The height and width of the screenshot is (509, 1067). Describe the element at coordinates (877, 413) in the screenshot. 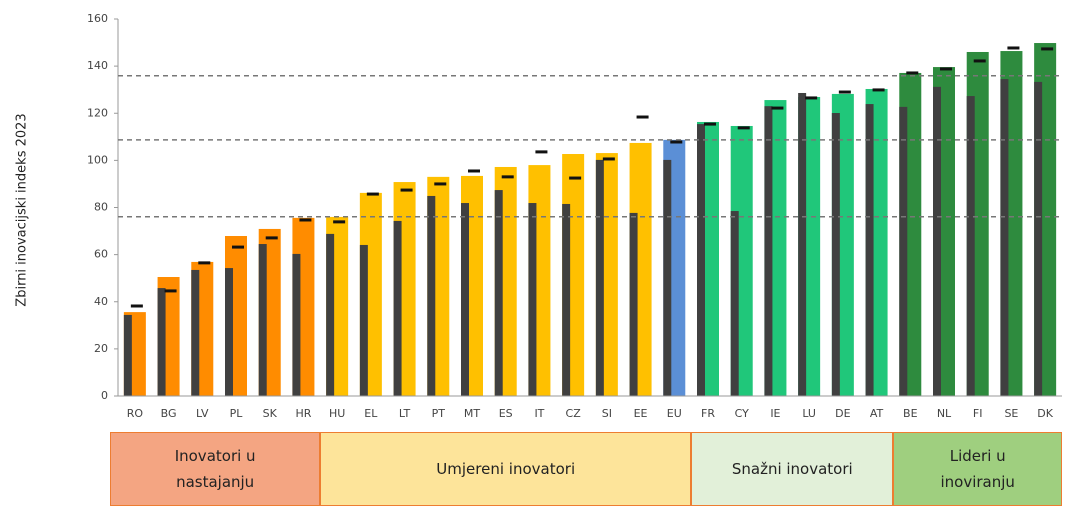

I see `x-tick-label: AT` at that location.